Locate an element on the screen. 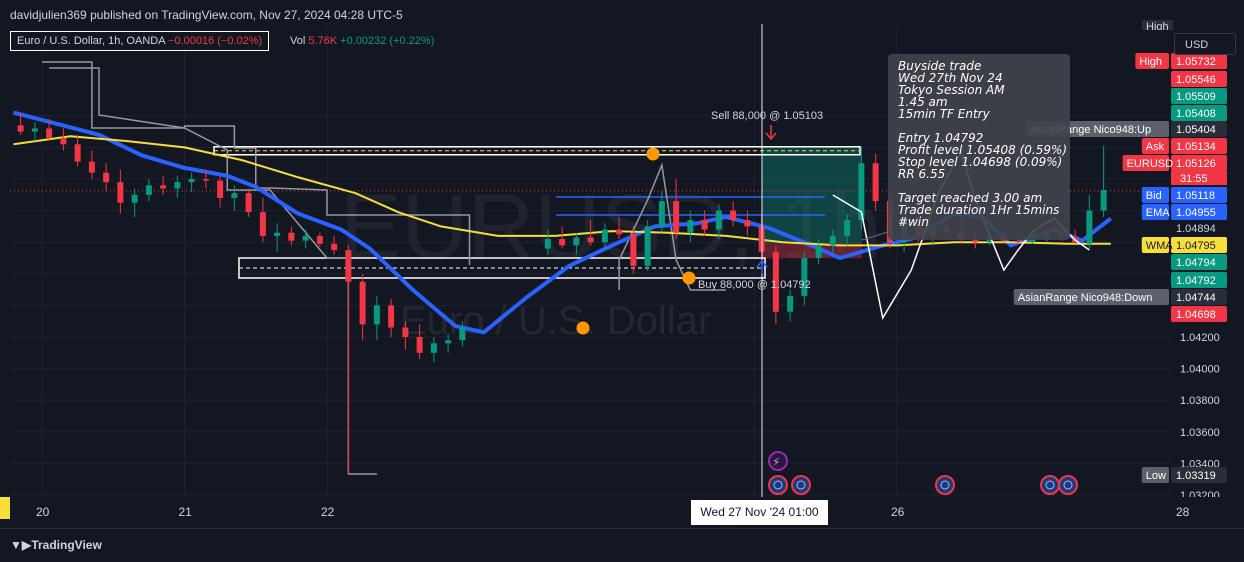 This screenshot has width=1244, height=562. price-tag-label: 1.04792 is located at coordinates (1196, 281).